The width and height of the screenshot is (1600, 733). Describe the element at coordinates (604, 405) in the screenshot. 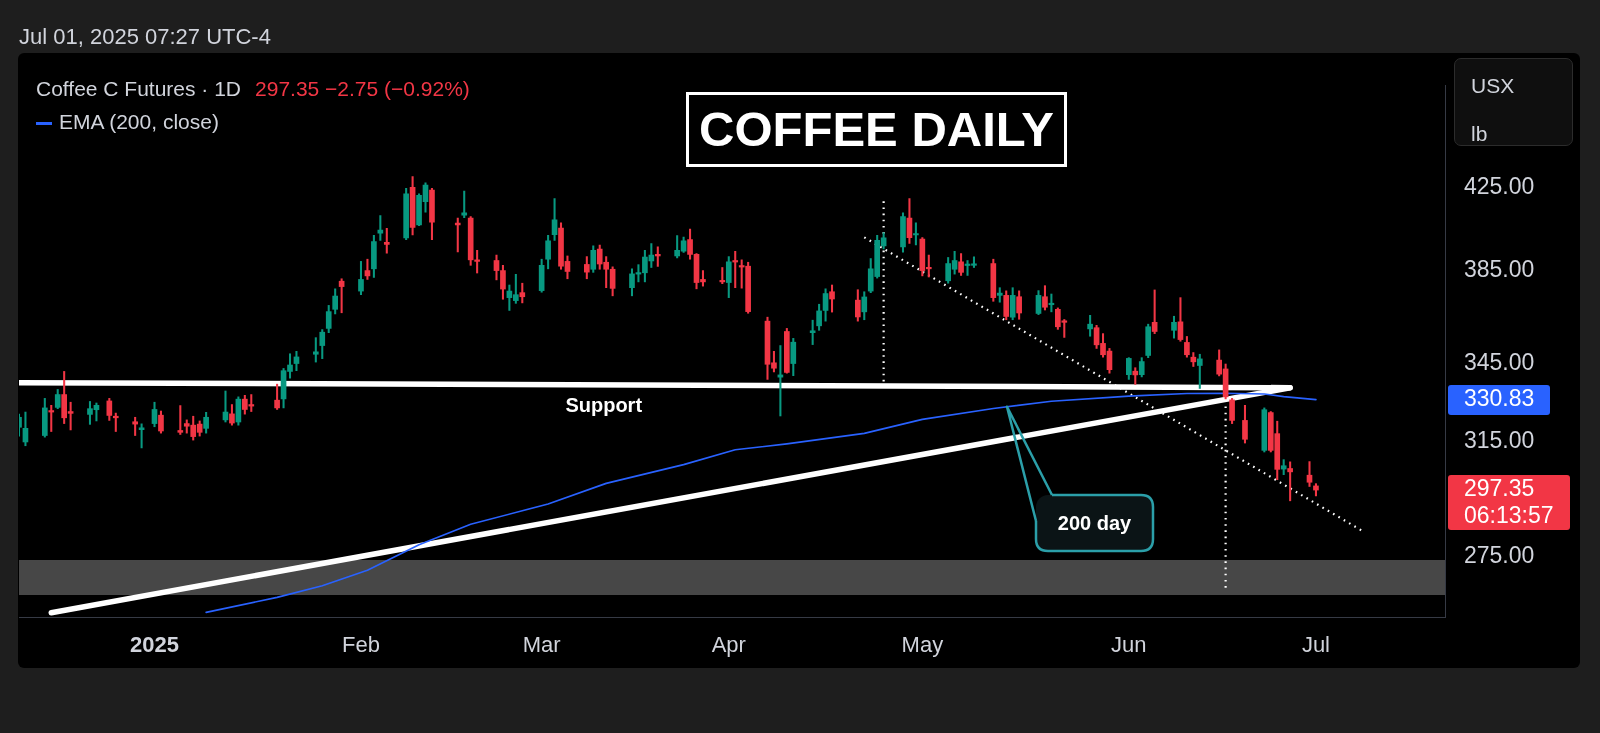

I see `series-label: Support` at that location.